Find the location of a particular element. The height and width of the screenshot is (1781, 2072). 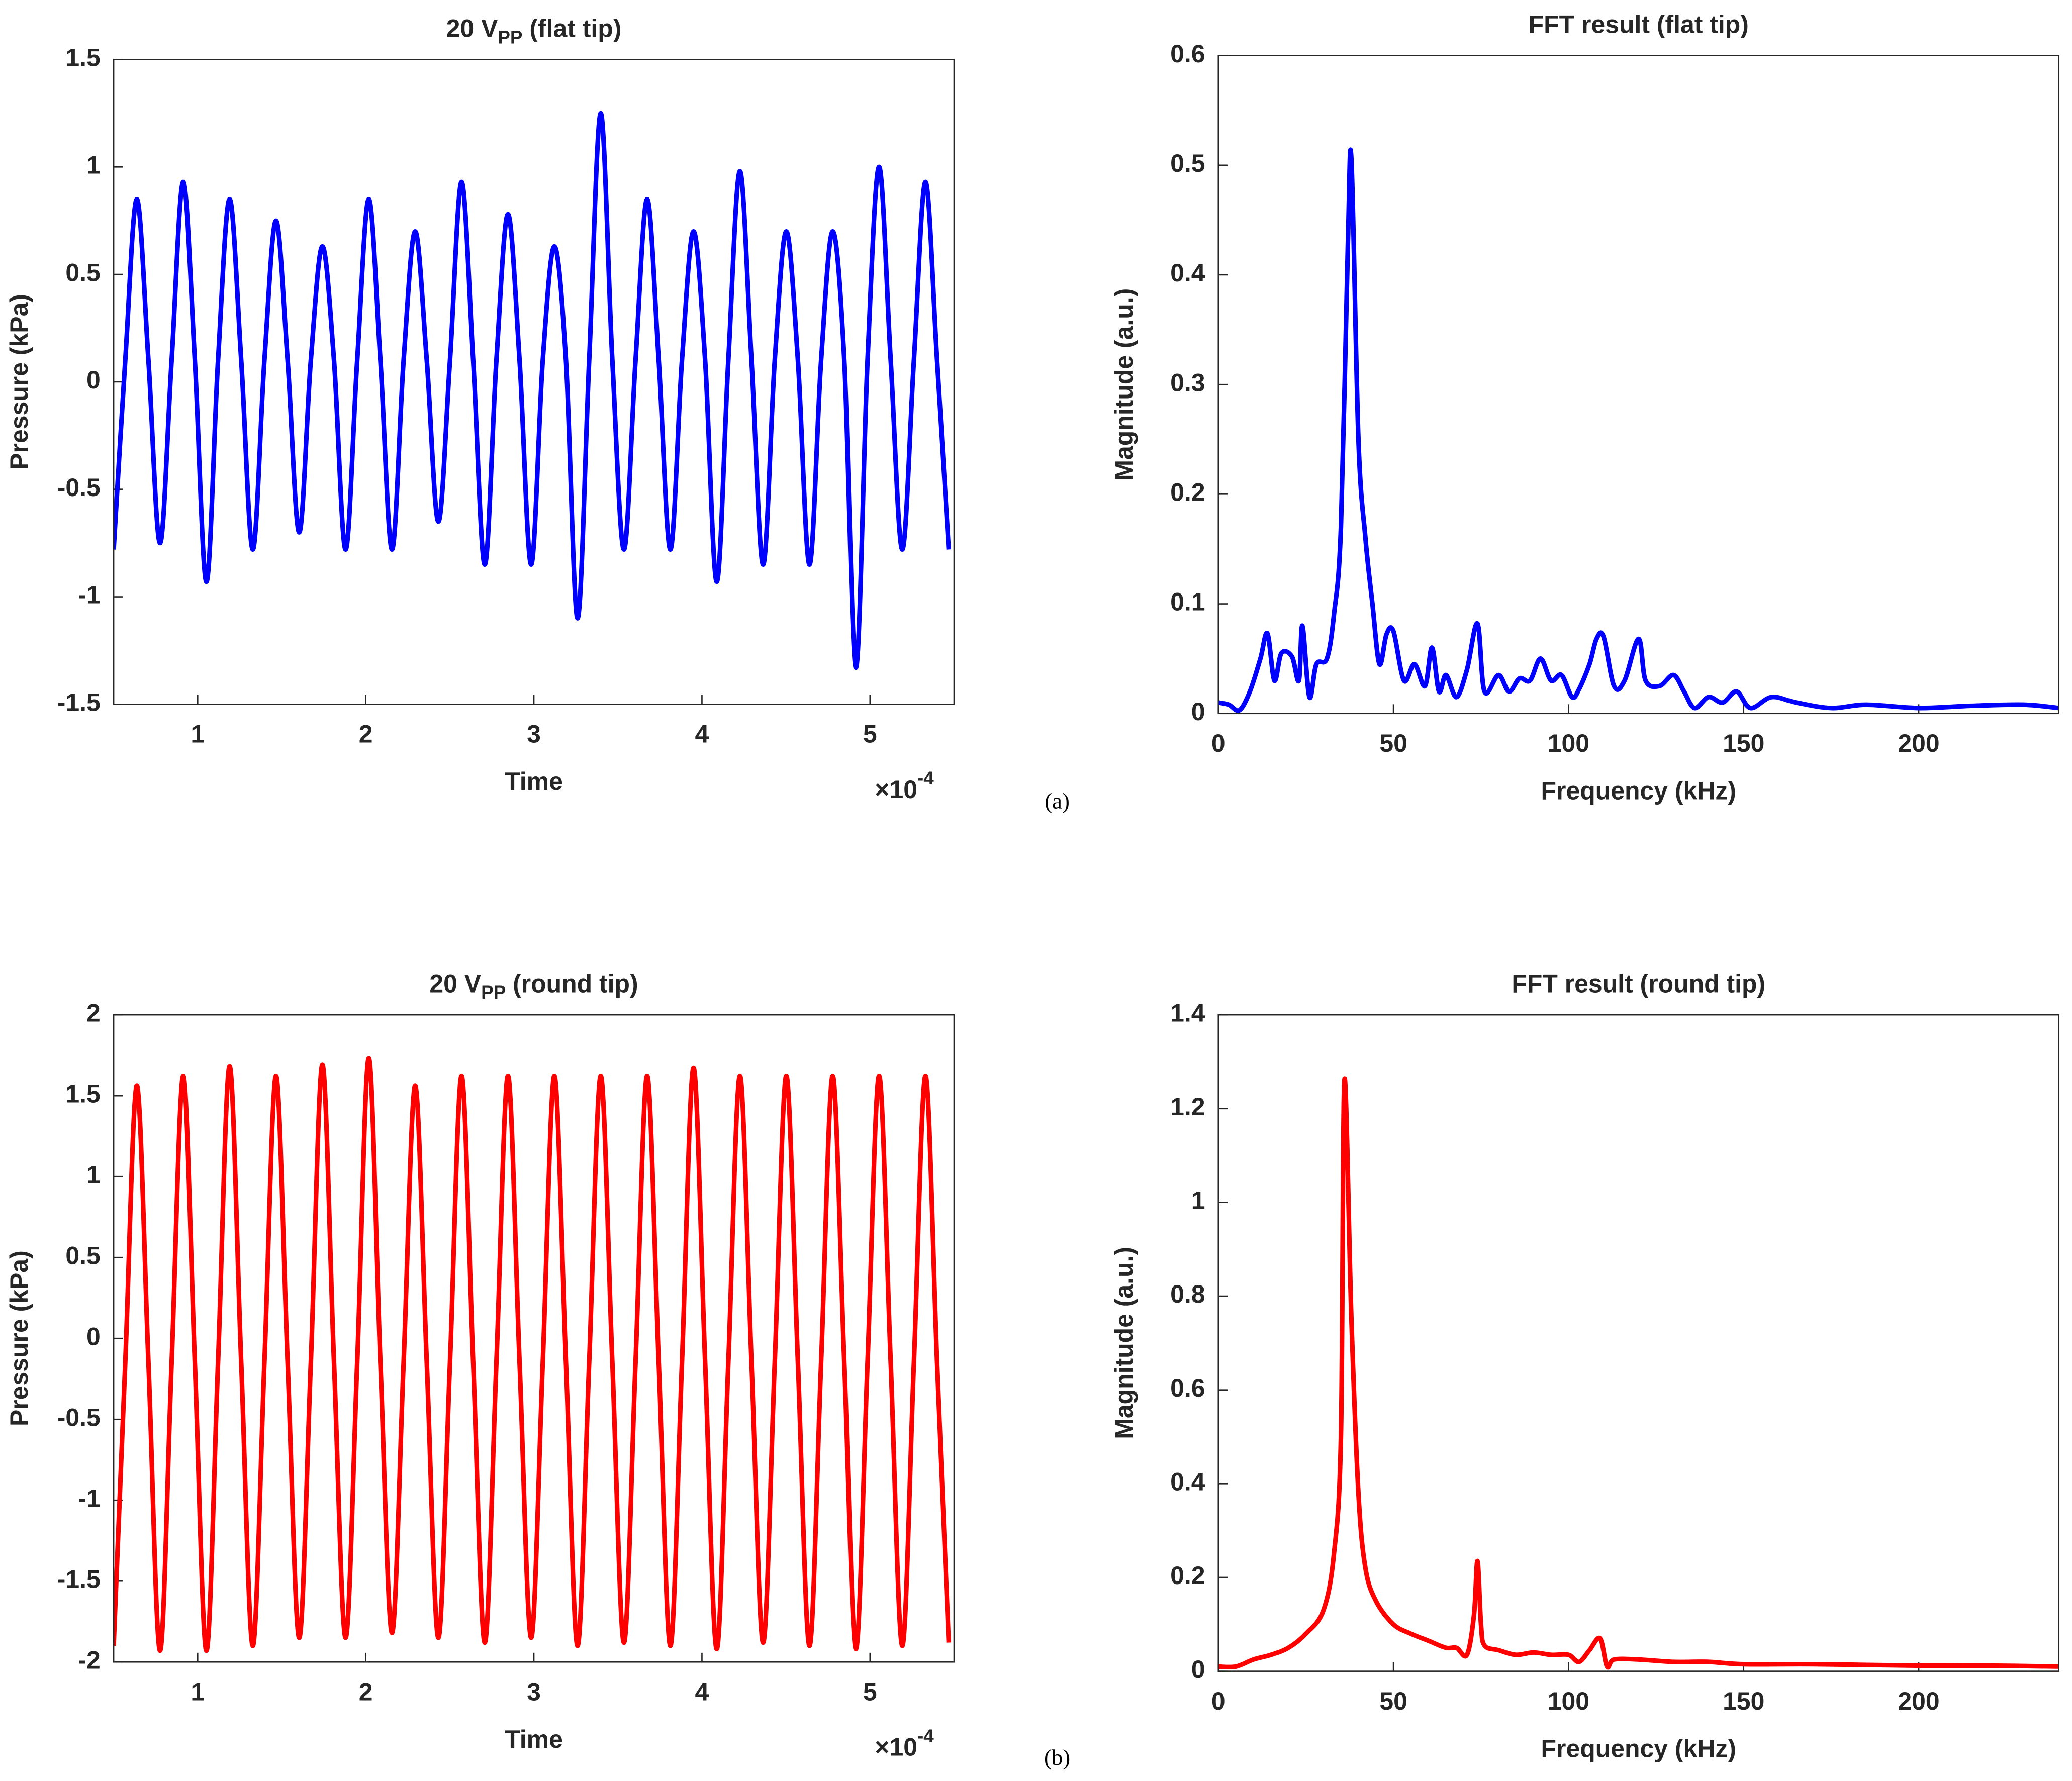

title-text: (round tip) is located at coordinates (572, 983).